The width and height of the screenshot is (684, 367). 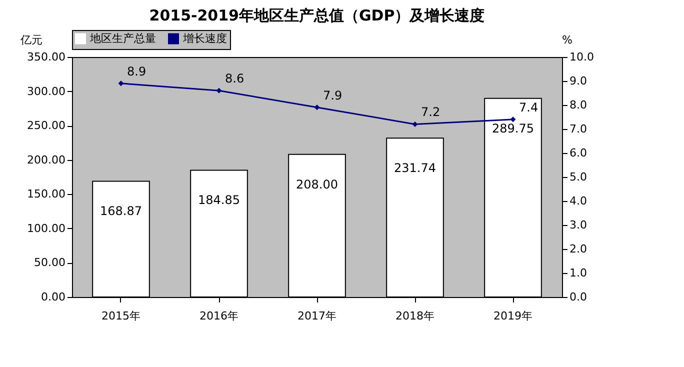 I want to click on legend-label: 地区生产总量, so click(x=122, y=38).